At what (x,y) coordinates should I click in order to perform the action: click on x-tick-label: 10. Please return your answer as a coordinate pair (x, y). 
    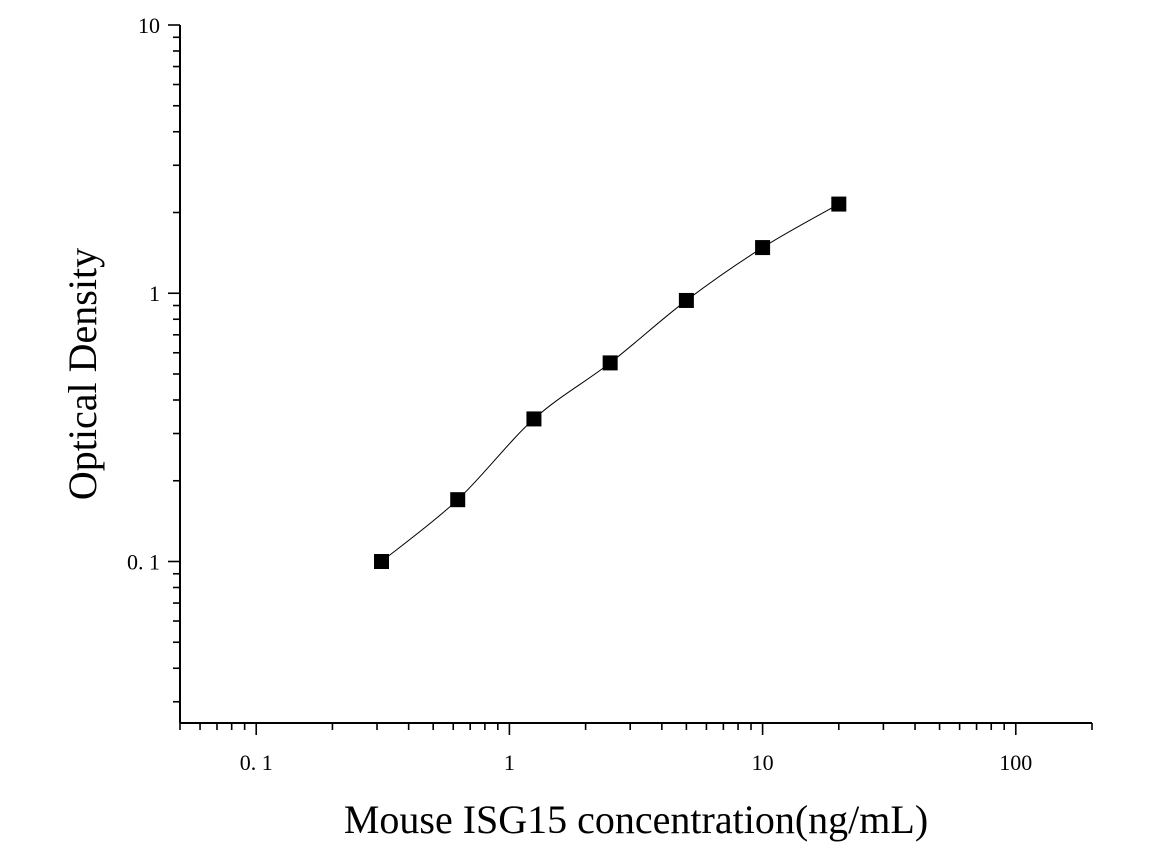
    Looking at the image, I should click on (763, 762).